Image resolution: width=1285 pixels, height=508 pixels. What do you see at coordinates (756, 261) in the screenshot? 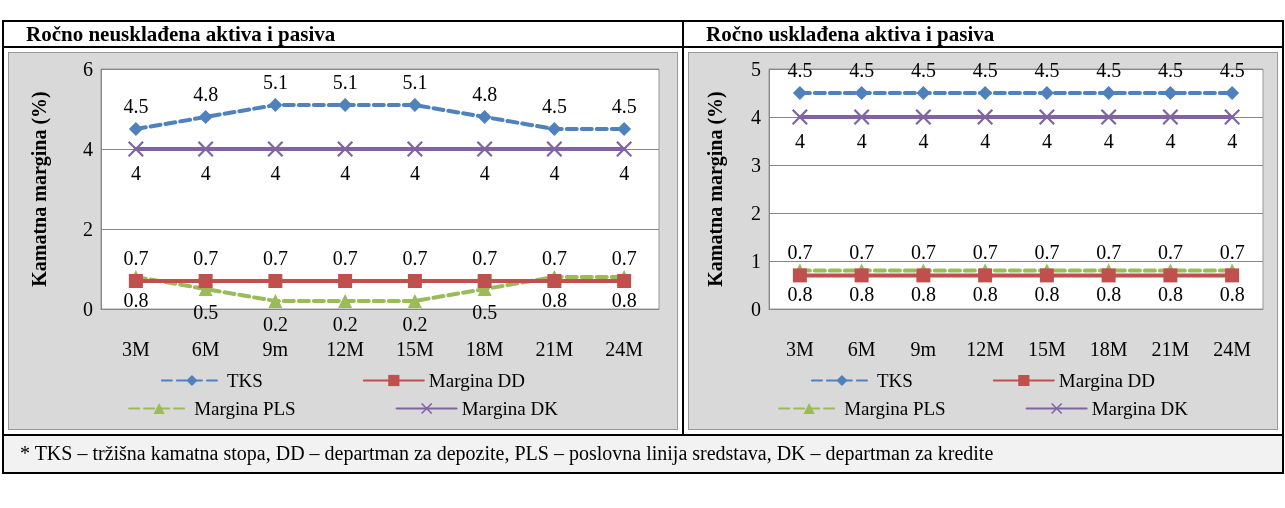
I see `y-tick-label: 1` at bounding box center [756, 261].